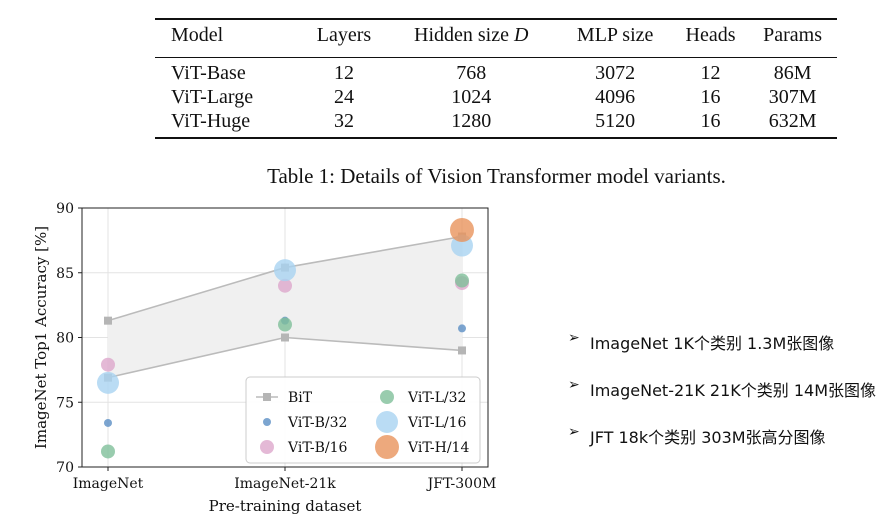  Describe the element at coordinates (285, 506) in the screenshot. I see `x-axis-label: Pre-training dataset` at that location.